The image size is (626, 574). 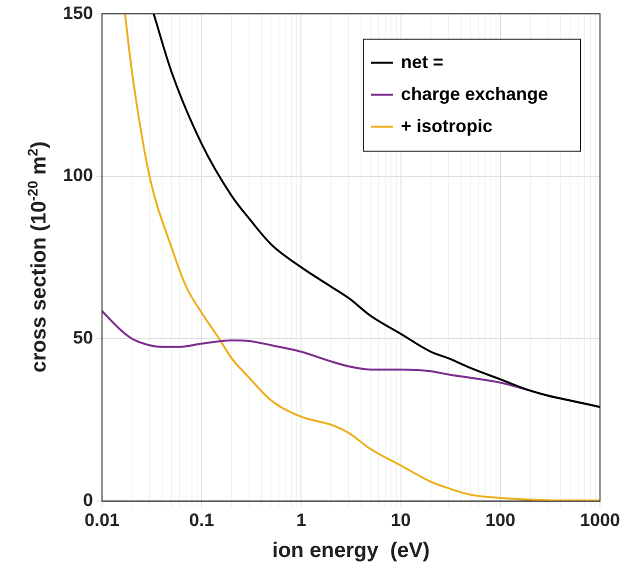 What do you see at coordinates (88, 500) in the screenshot?
I see `y-tick-label: 0` at bounding box center [88, 500].